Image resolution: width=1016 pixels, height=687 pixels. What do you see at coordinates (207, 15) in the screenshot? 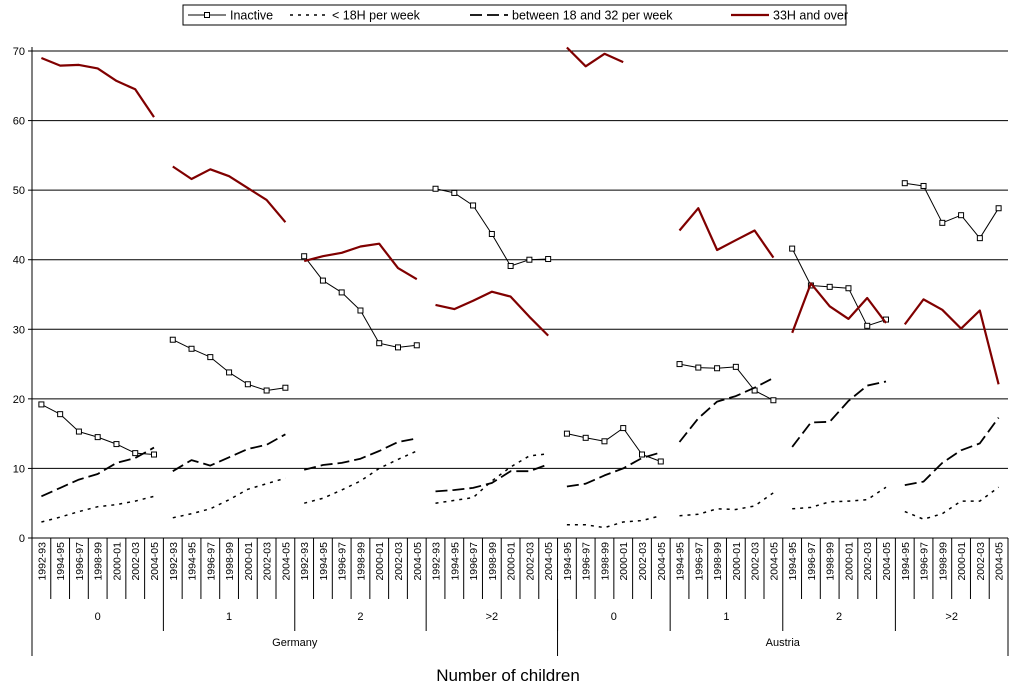
I see `legend-marker` at bounding box center [207, 15].